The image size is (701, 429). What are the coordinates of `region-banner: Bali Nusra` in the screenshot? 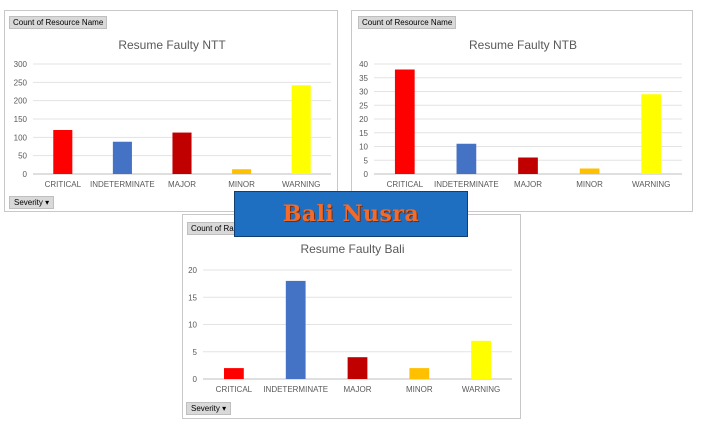 It's located at (351, 214).